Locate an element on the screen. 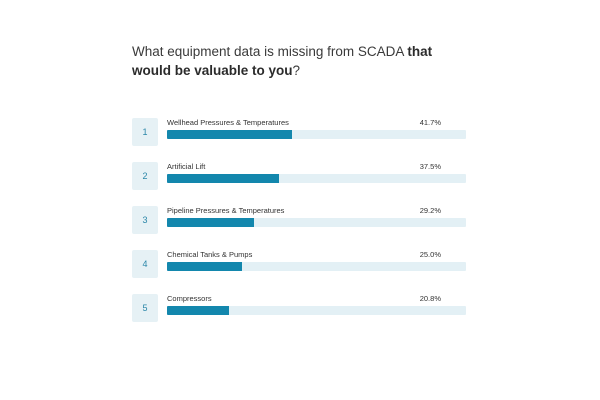 This screenshot has height=400, width=600. rank-badge: 2 is located at coordinates (145, 176).